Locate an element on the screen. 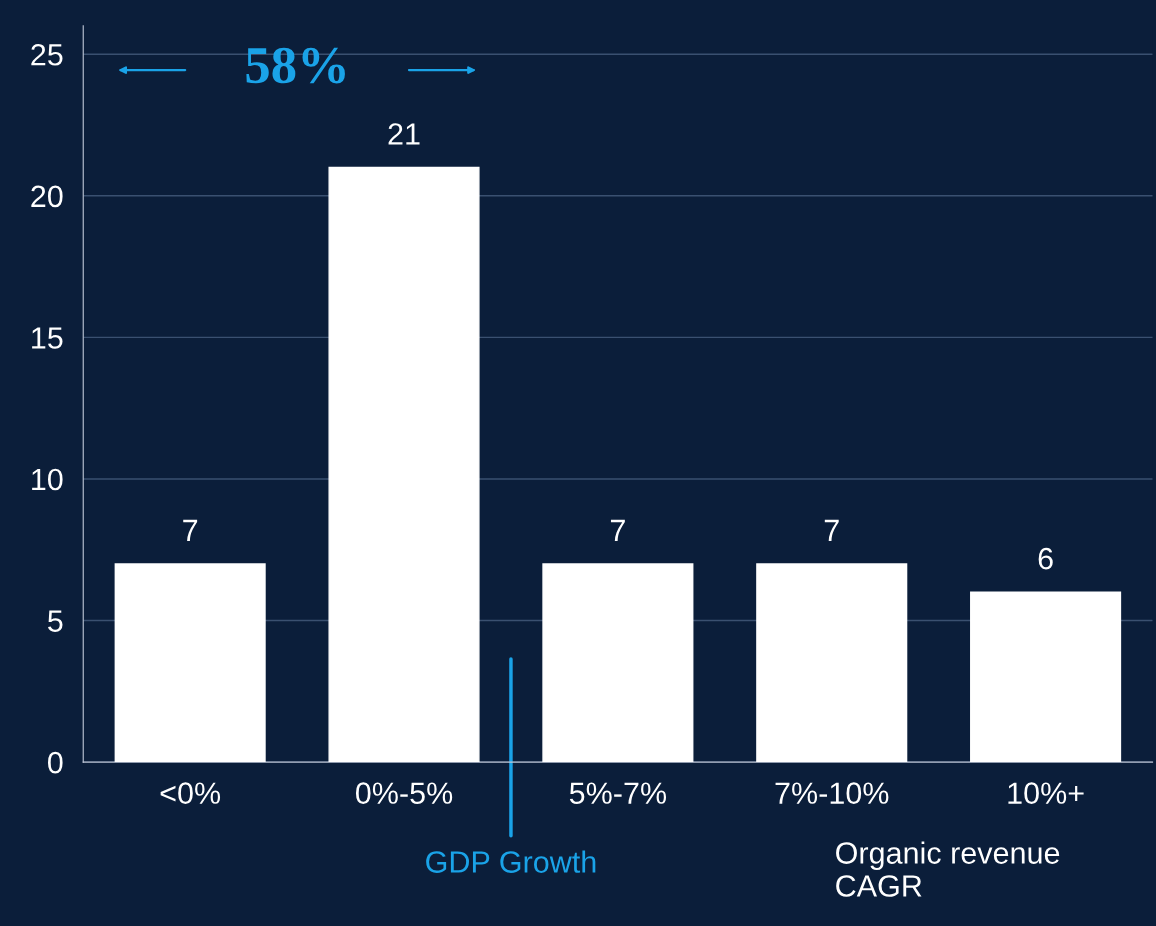 The image size is (1156, 926). y-tick-label: 10 is located at coordinates (47, 479).